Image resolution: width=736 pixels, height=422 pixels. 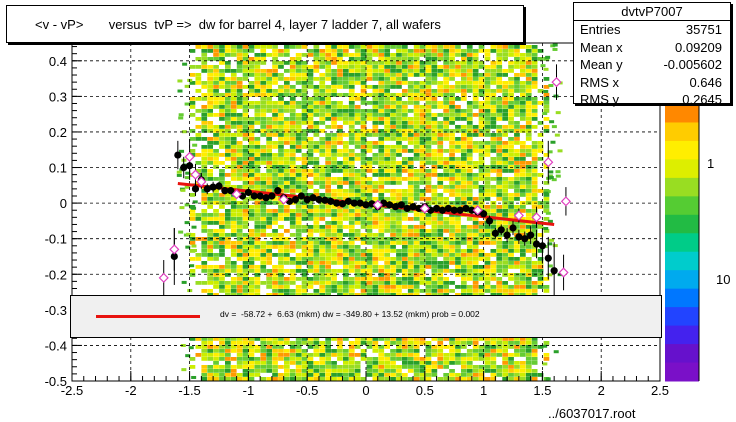 I want to click on x-tick-label: -2.5, so click(x=72, y=390).